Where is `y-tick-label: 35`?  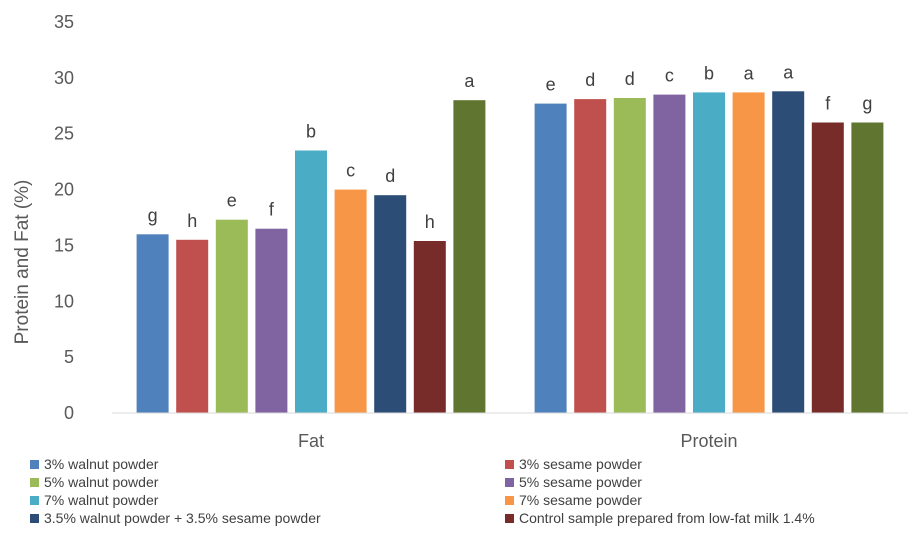 y-tick-label: 35 is located at coordinates (64, 22).